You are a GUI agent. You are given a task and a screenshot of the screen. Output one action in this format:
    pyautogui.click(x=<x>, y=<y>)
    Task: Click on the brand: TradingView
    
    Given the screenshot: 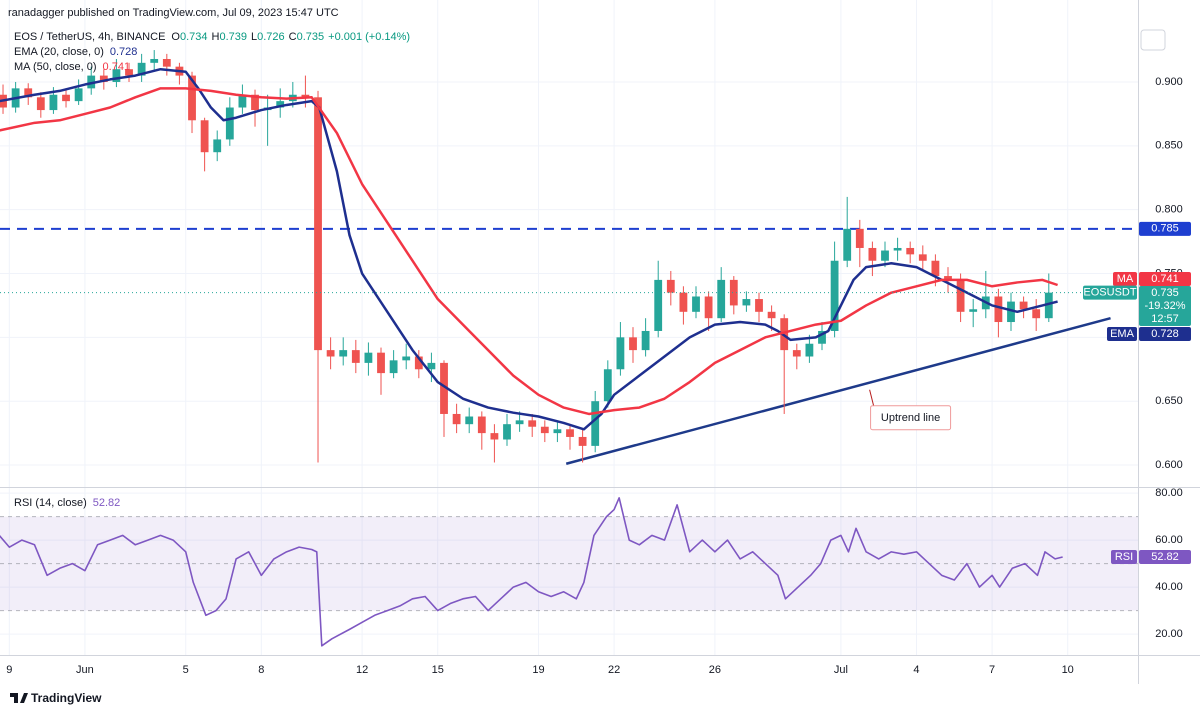 What is the action you would take?
    pyautogui.click(x=66, y=698)
    